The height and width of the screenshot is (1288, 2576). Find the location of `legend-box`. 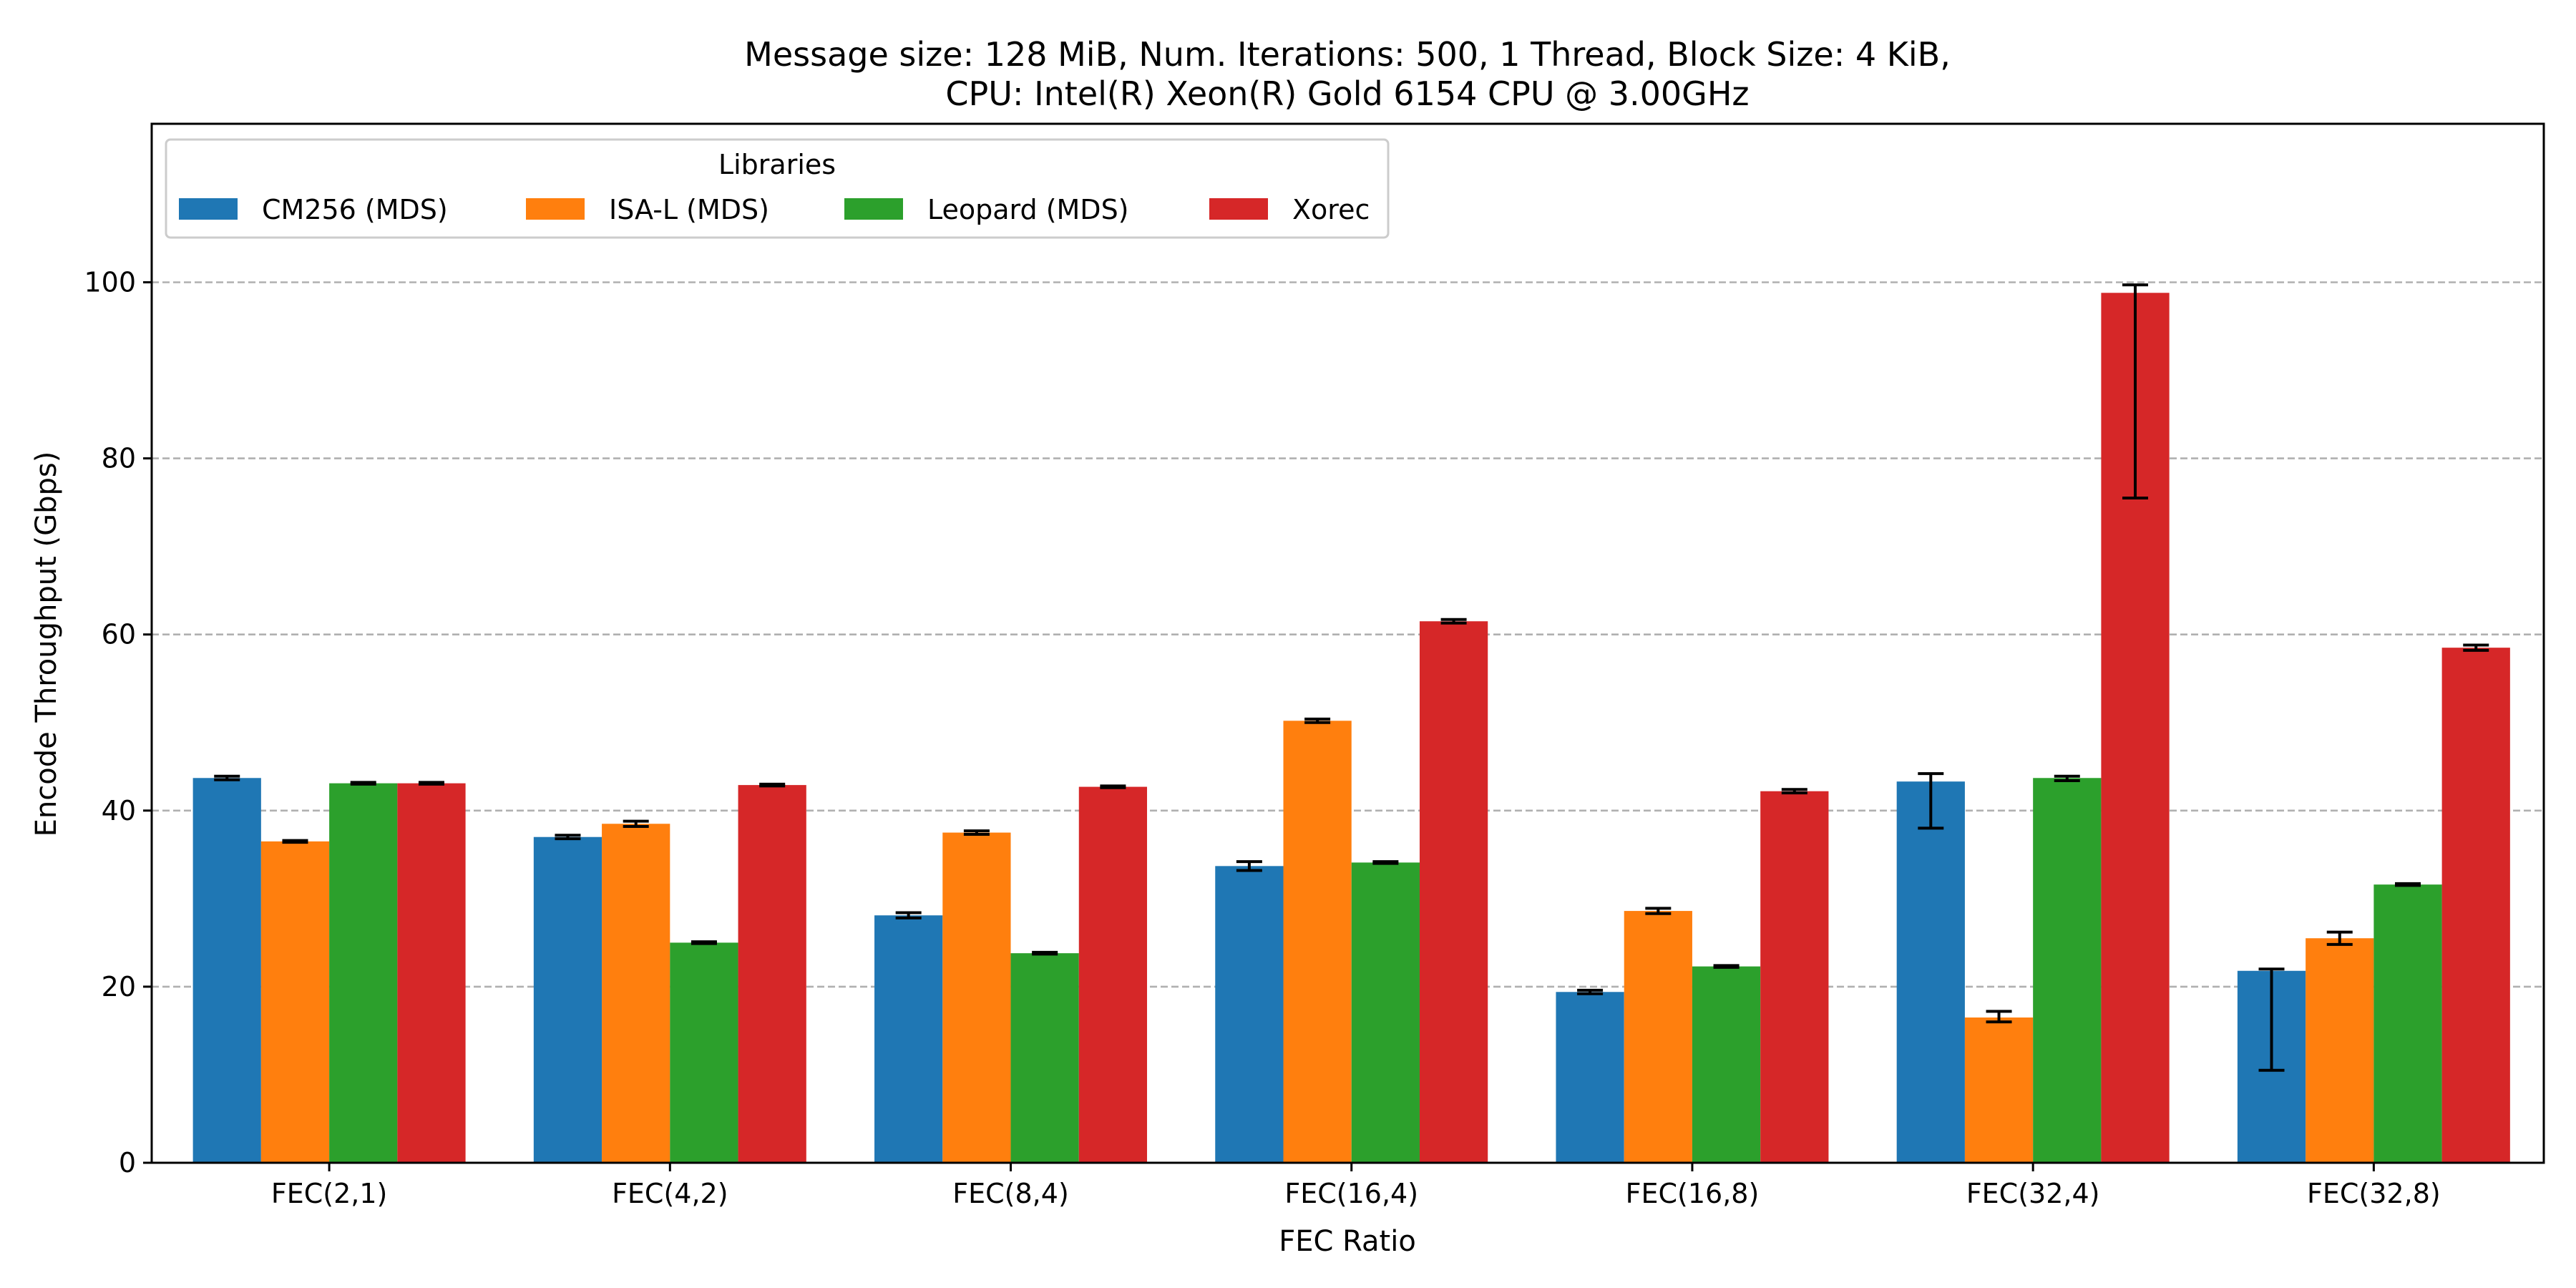

legend-box is located at coordinates (777, 188).